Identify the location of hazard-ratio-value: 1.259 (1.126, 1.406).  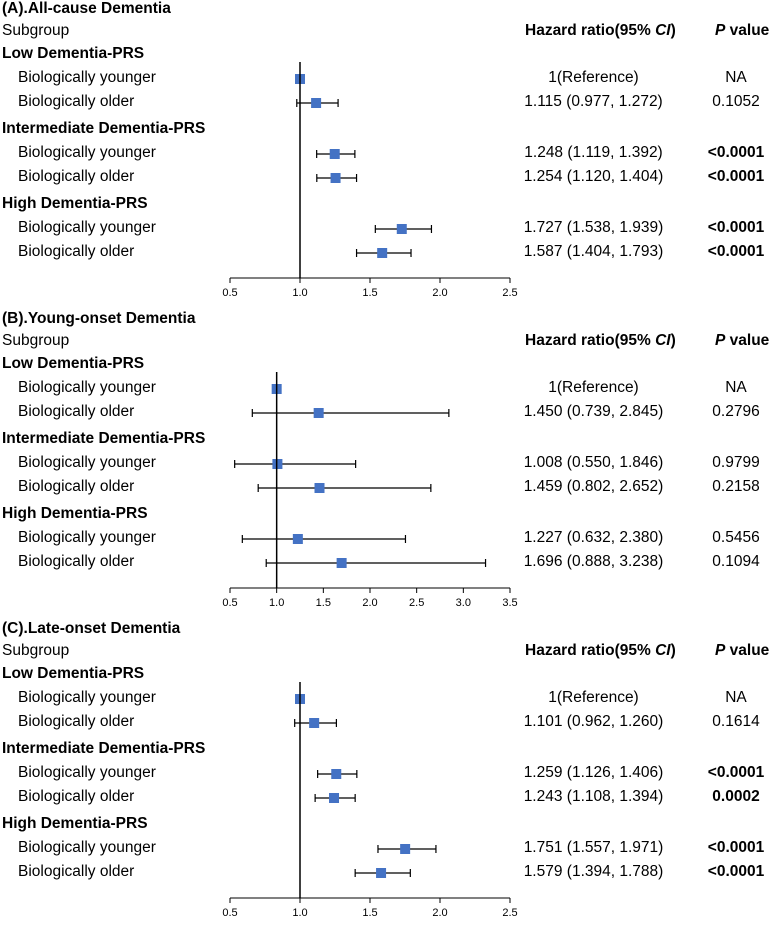
(593, 772).